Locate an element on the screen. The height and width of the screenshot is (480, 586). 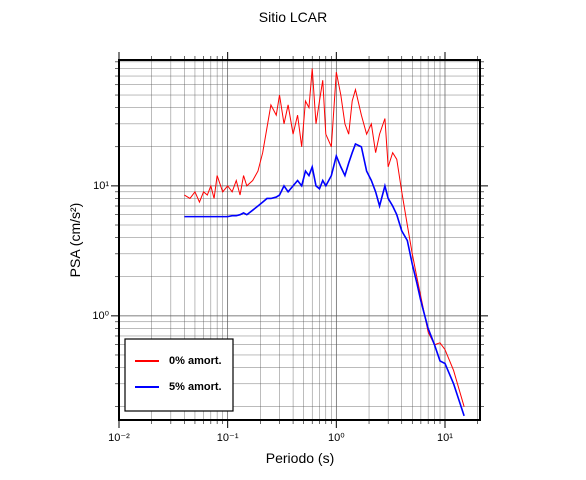
y-tick-label: 10¹ is located at coordinates (101, 186).